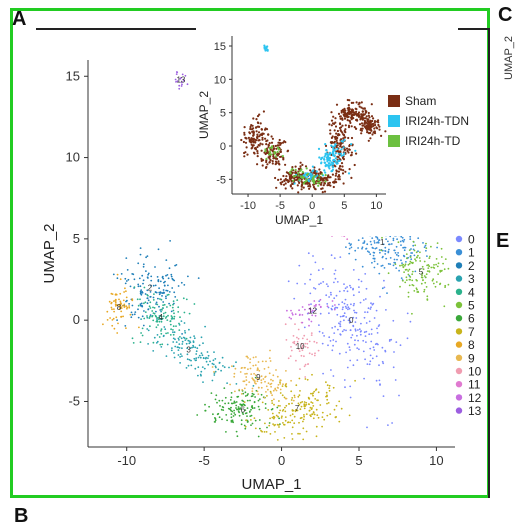 The image size is (516, 528). What do you see at coordinates (421, 271) in the screenshot?
I see `cluster-label-5: 5` at bounding box center [421, 271].